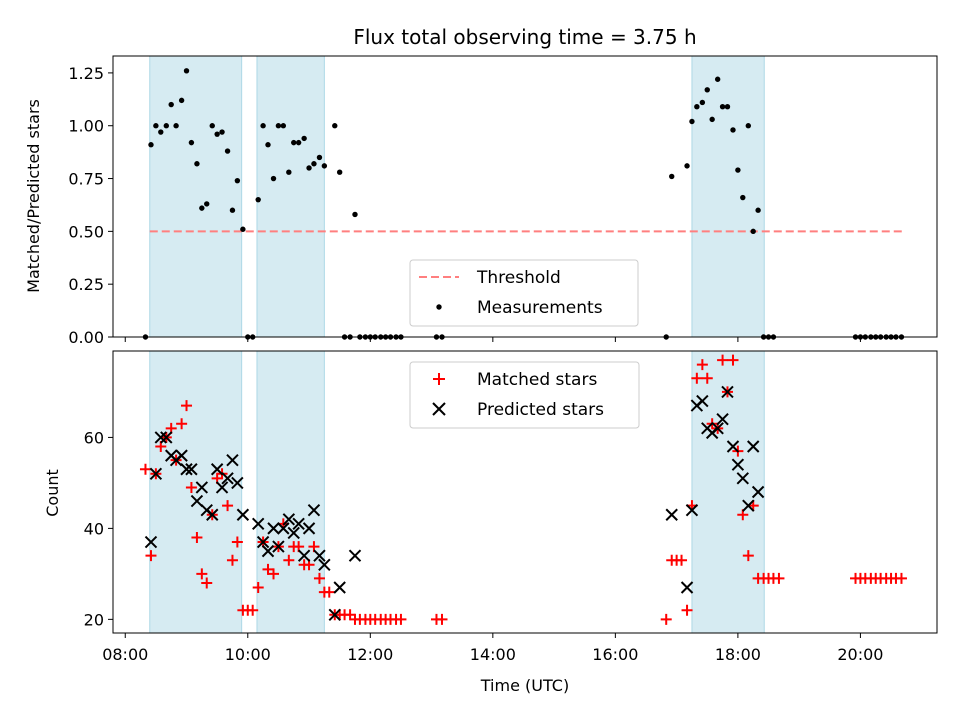 Image resolution: width=960 pixels, height=720 pixels. What do you see at coordinates (125, 654) in the screenshot?
I see `x-tick-label: 08:00` at bounding box center [125, 654].